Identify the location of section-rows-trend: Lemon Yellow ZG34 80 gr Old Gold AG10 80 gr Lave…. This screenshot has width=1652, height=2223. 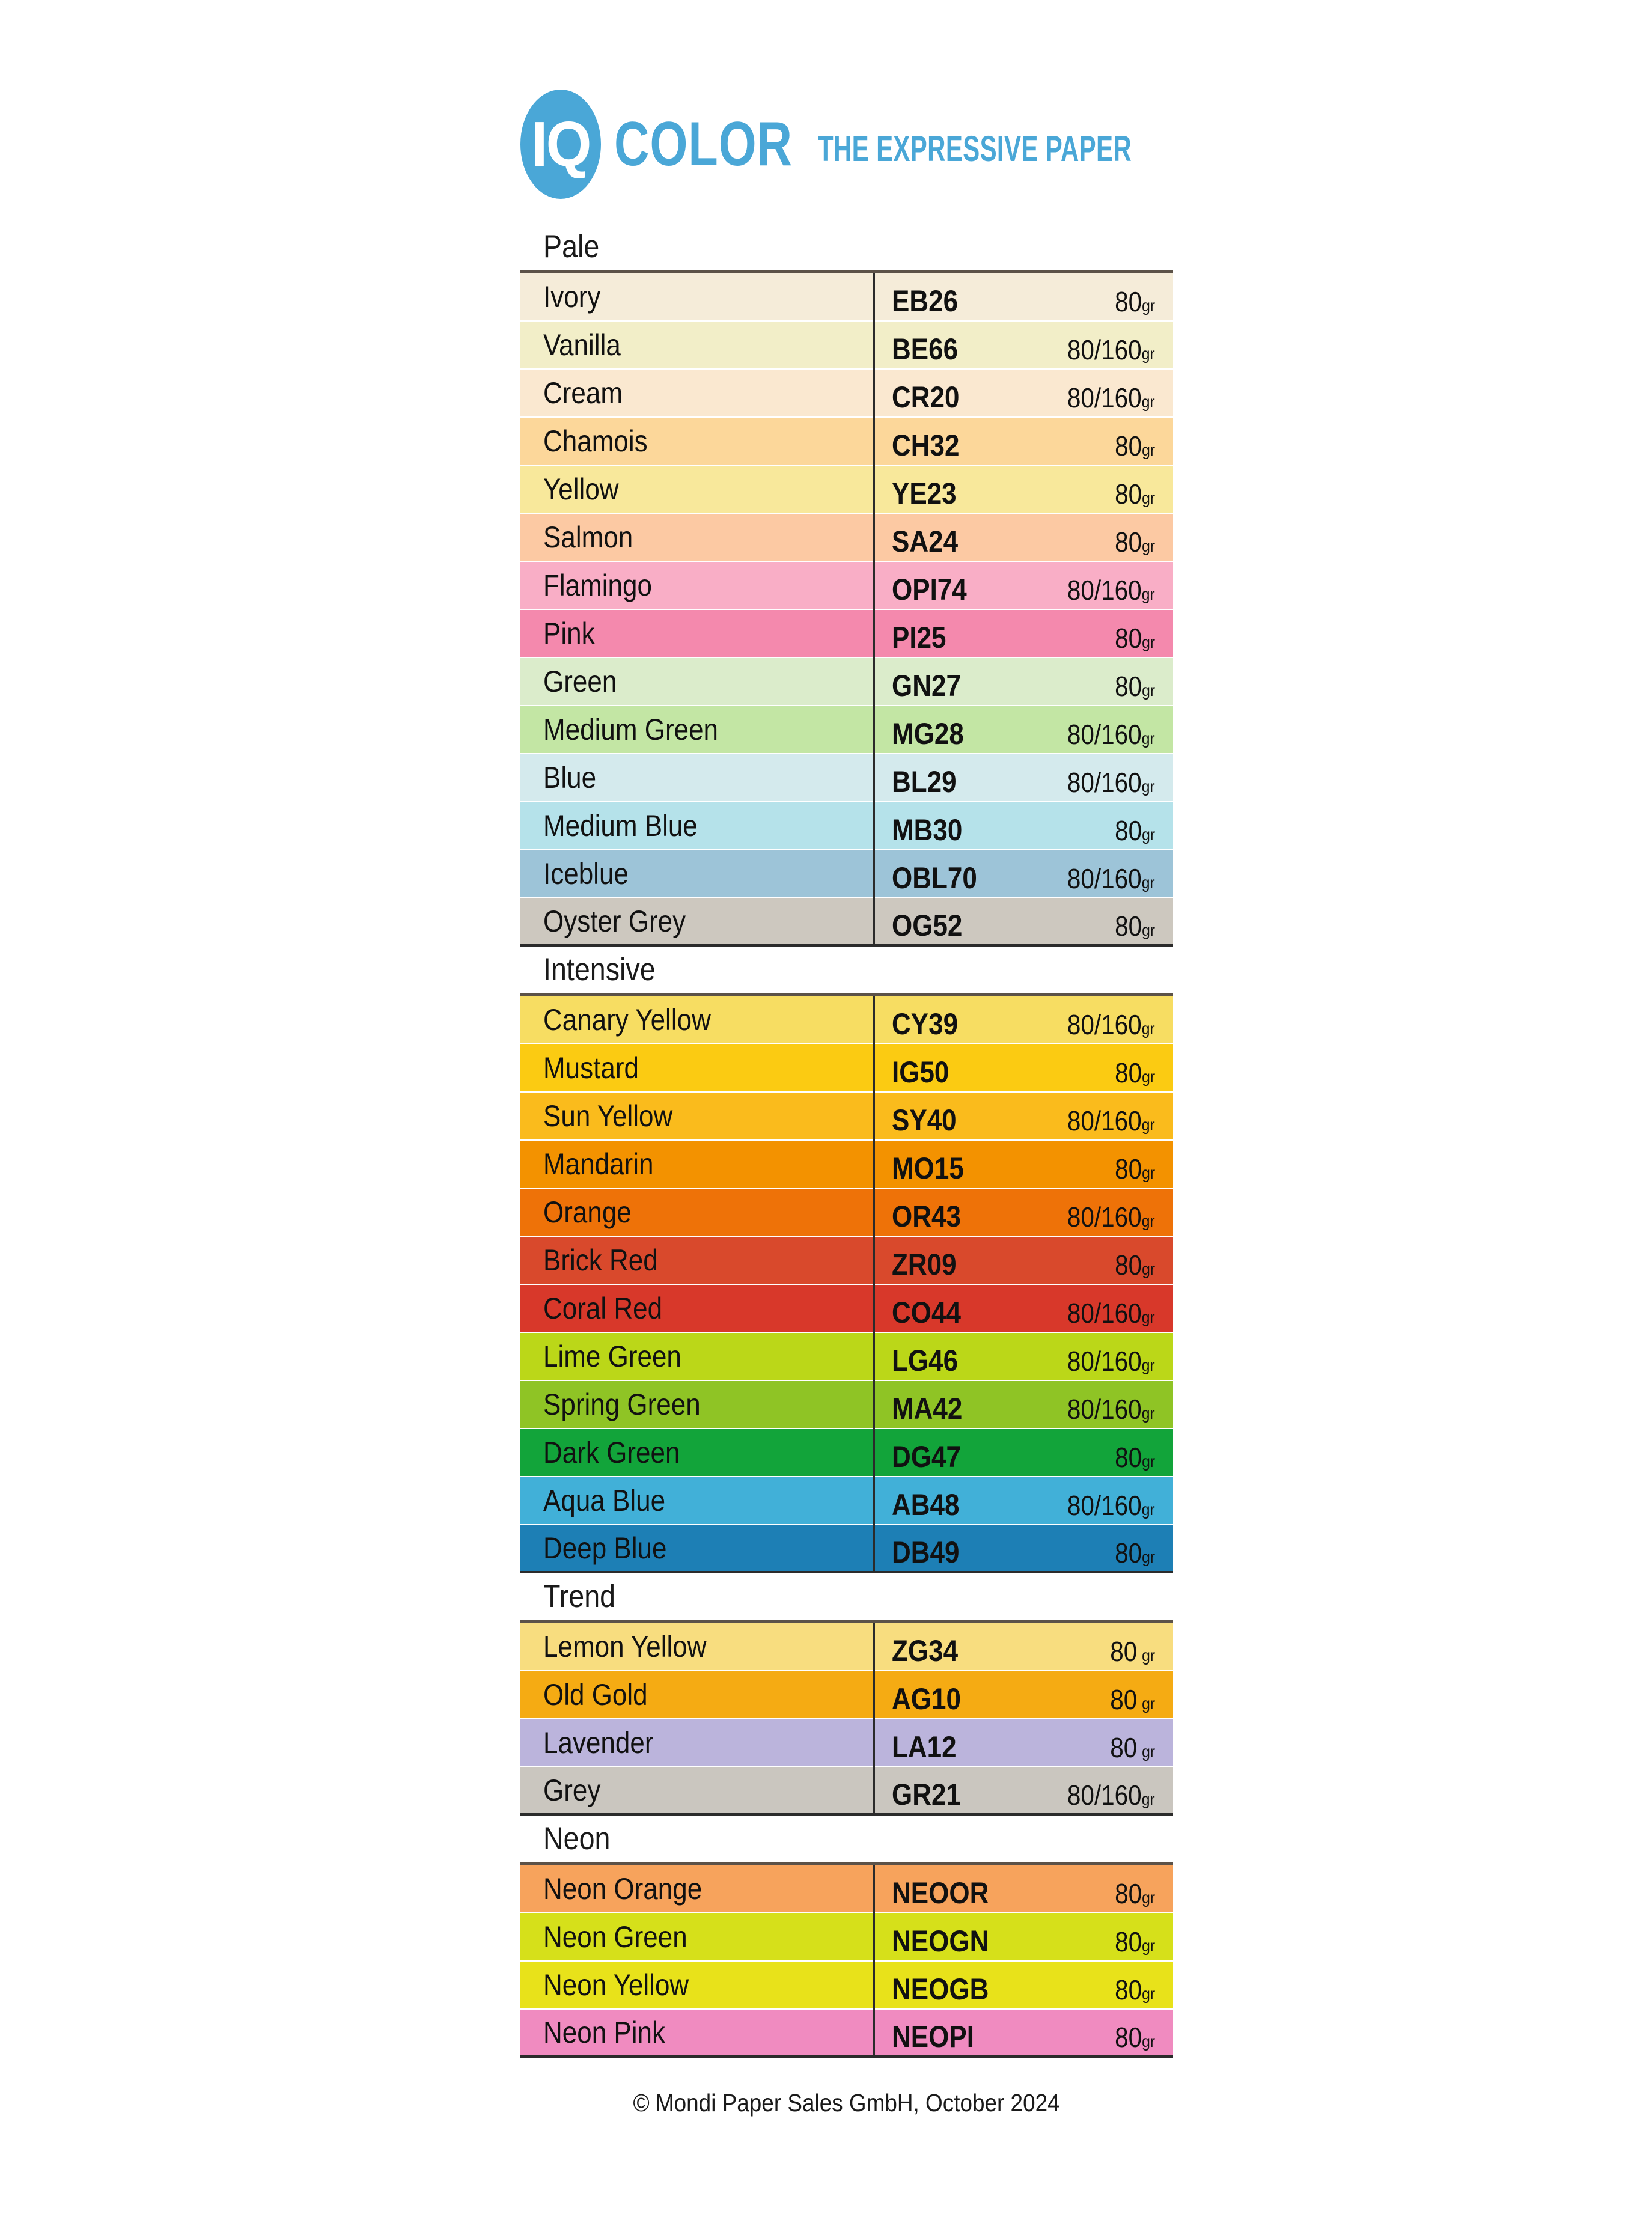
(846, 1718).